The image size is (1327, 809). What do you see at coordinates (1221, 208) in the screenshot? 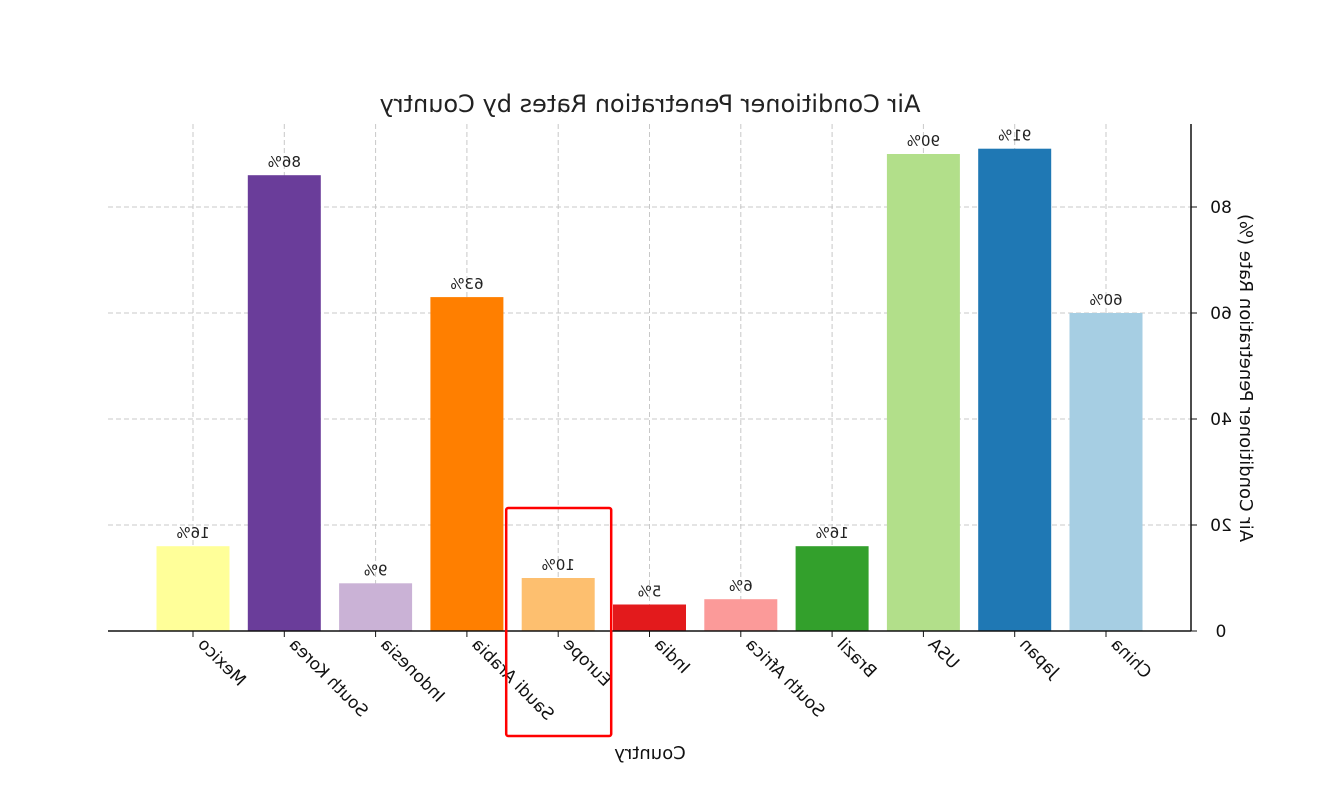
I see `y-tick-label: 80` at bounding box center [1221, 208].